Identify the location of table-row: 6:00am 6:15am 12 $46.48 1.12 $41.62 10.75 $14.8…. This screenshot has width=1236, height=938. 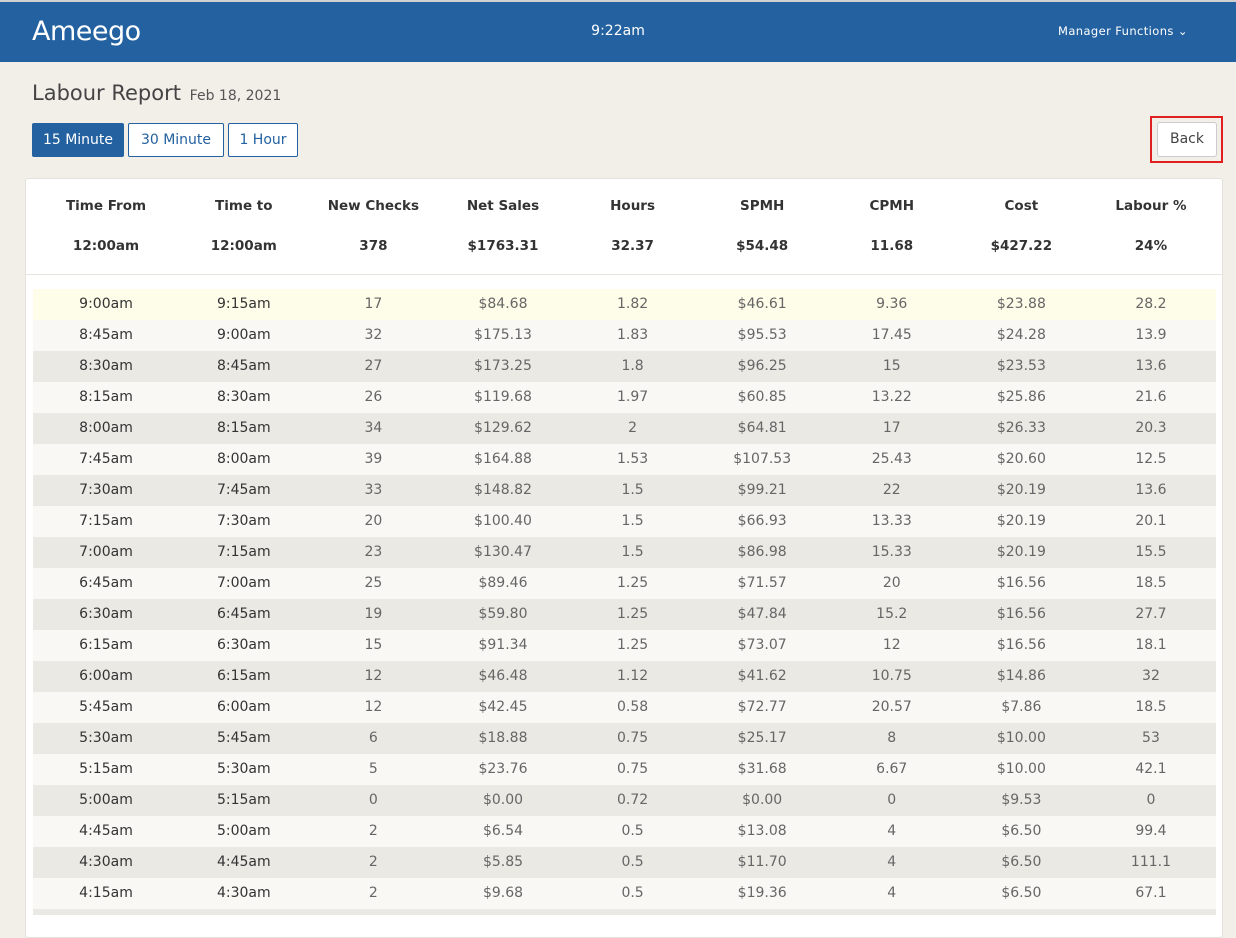
(624, 676).